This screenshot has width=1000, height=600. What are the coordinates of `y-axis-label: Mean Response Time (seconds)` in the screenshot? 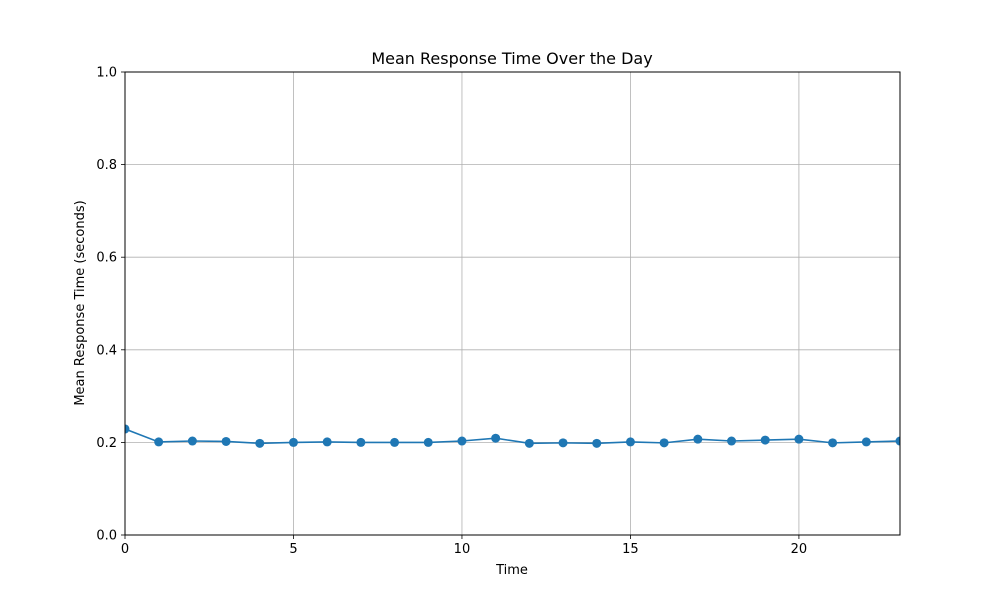 It's located at (80, 302).